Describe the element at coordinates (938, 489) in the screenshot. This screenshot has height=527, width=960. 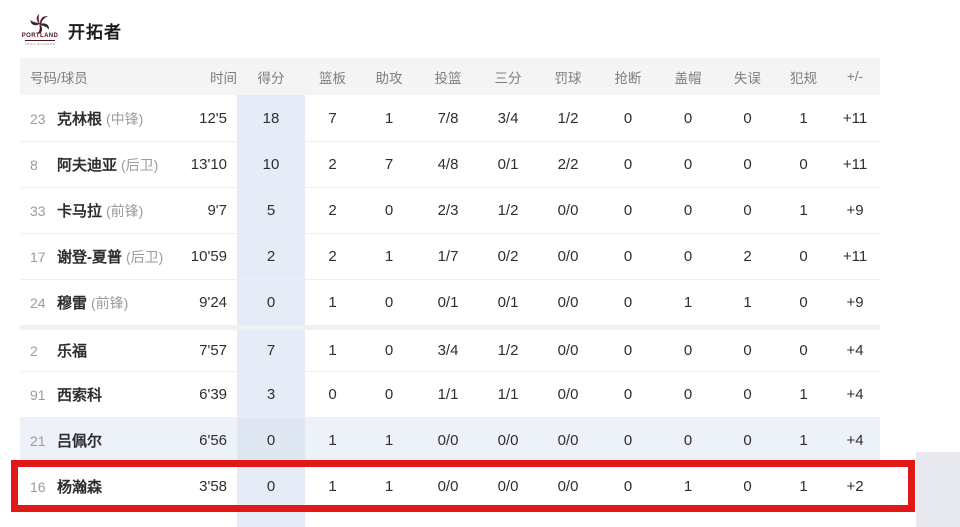
I see `page-background-shade` at that location.